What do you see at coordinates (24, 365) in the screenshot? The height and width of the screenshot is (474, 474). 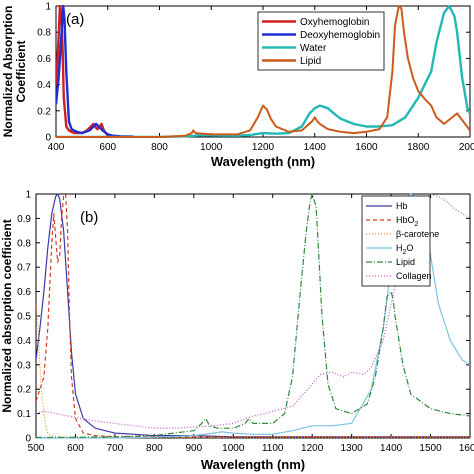 I see `y-tick-label: 0.3` at bounding box center [24, 365].